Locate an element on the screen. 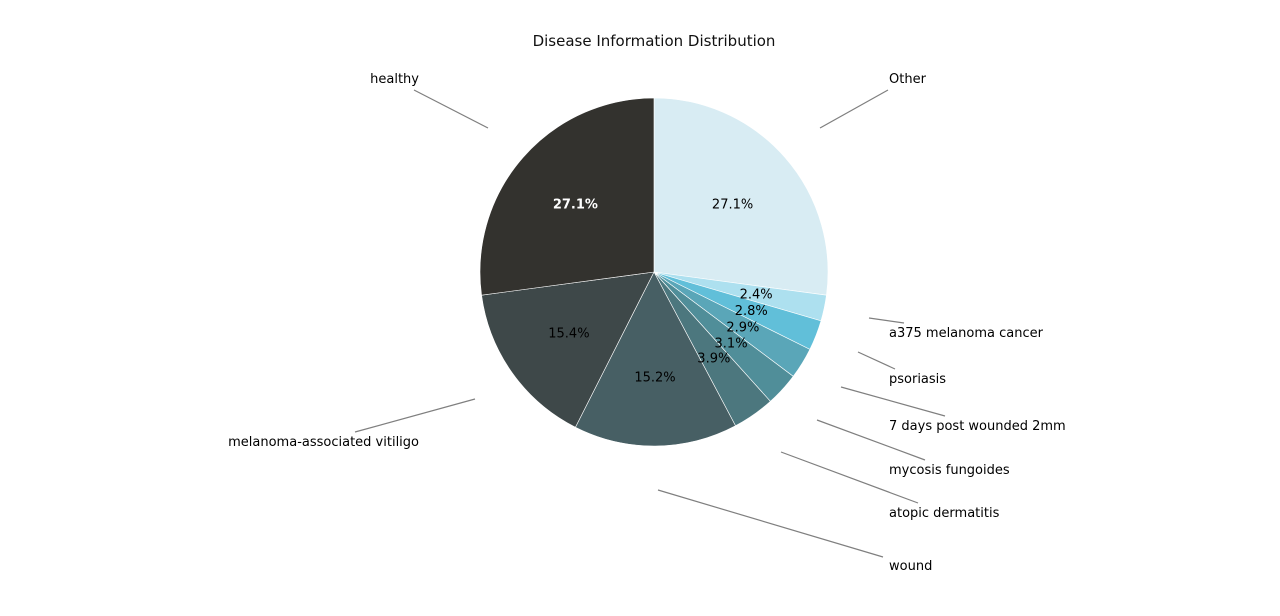  category-label-7: melanoma-associated vitiligo is located at coordinates (323, 442).